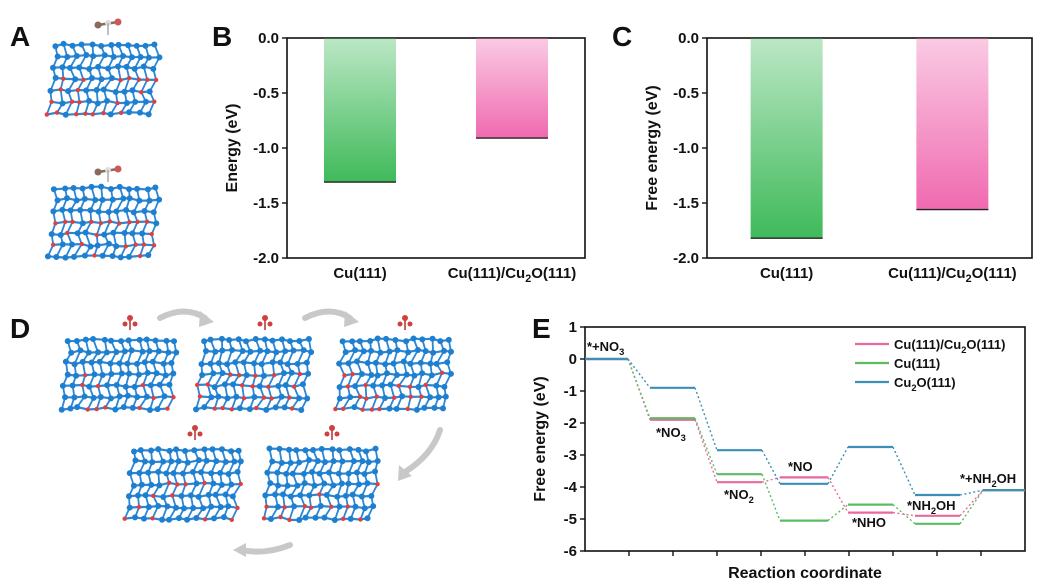 This screenshot has height=588, width=1045. I want to click on y-tick-label: -4, so click(571, 487).